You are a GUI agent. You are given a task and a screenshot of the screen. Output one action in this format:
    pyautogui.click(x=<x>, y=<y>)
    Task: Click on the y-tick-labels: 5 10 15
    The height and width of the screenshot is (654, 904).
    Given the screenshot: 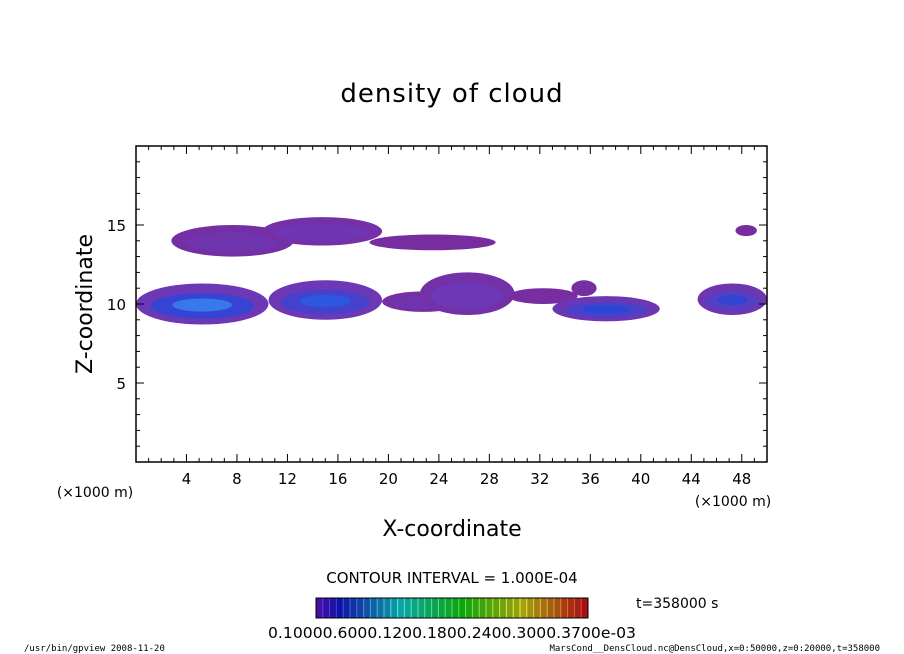 What is the action you would take?
    pyautogui.click(x=116, y=305)
    